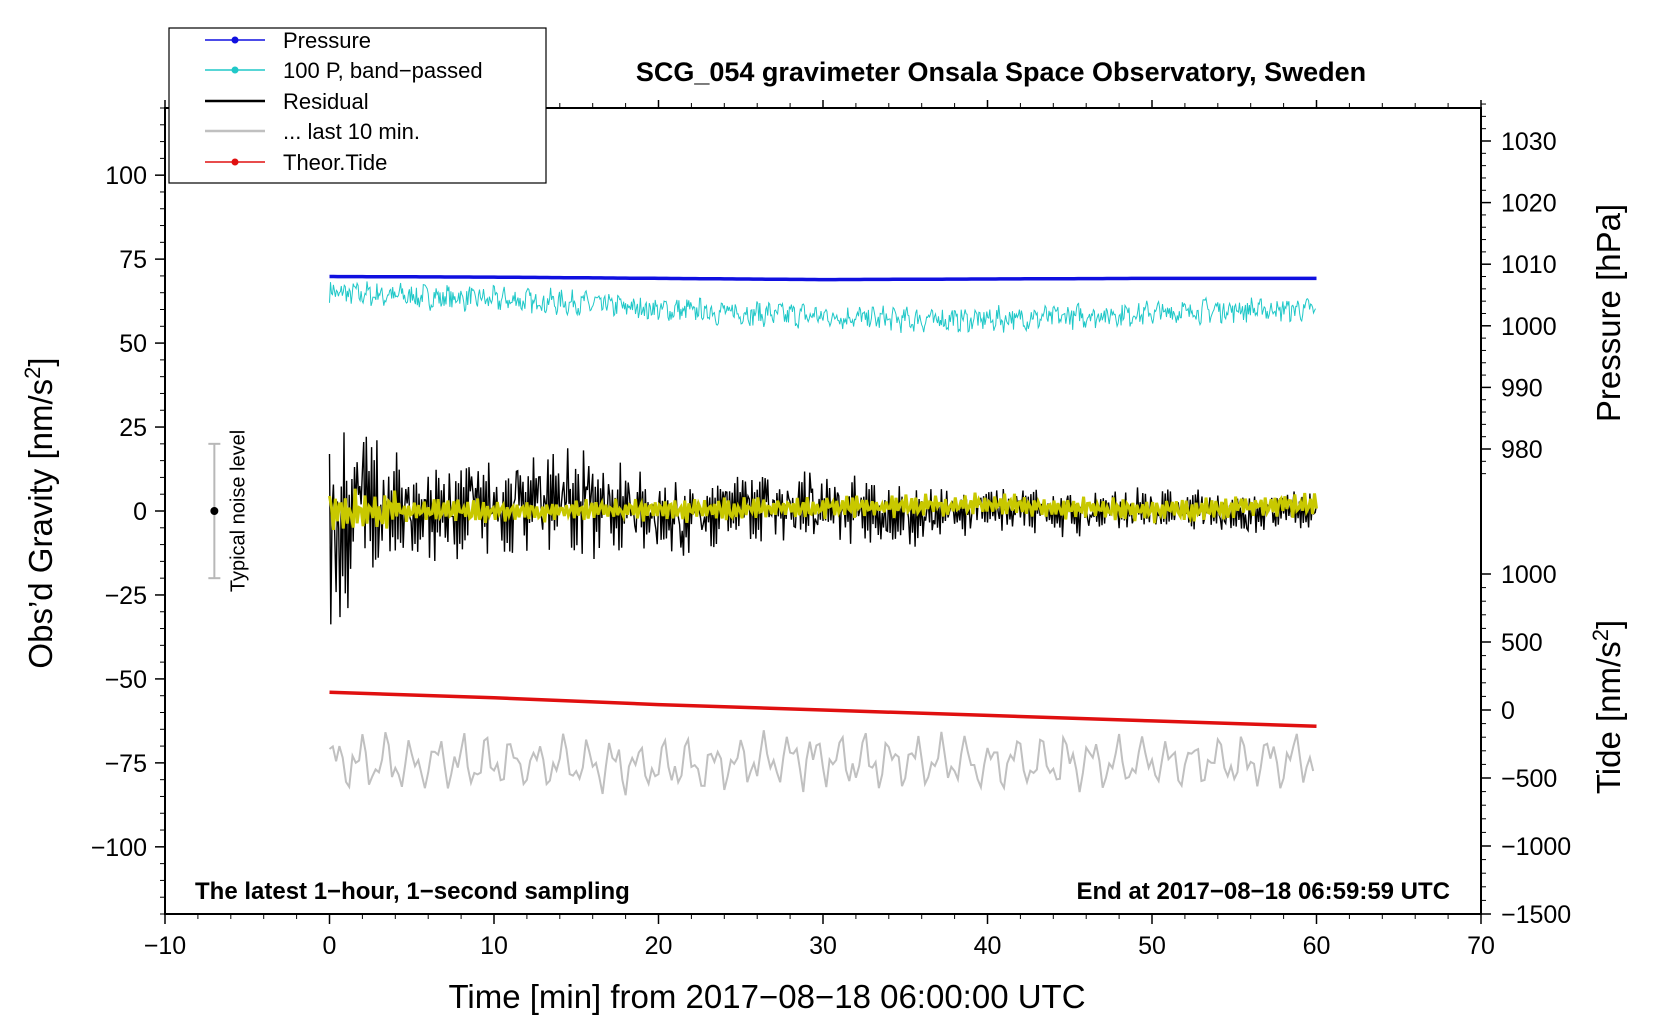 The height and width of the screenshot is (1020, 1660). What do you see at coordinates (823, 709) in the screenshot?
I see `series-theor-tide` at bounding box center [823, 709].